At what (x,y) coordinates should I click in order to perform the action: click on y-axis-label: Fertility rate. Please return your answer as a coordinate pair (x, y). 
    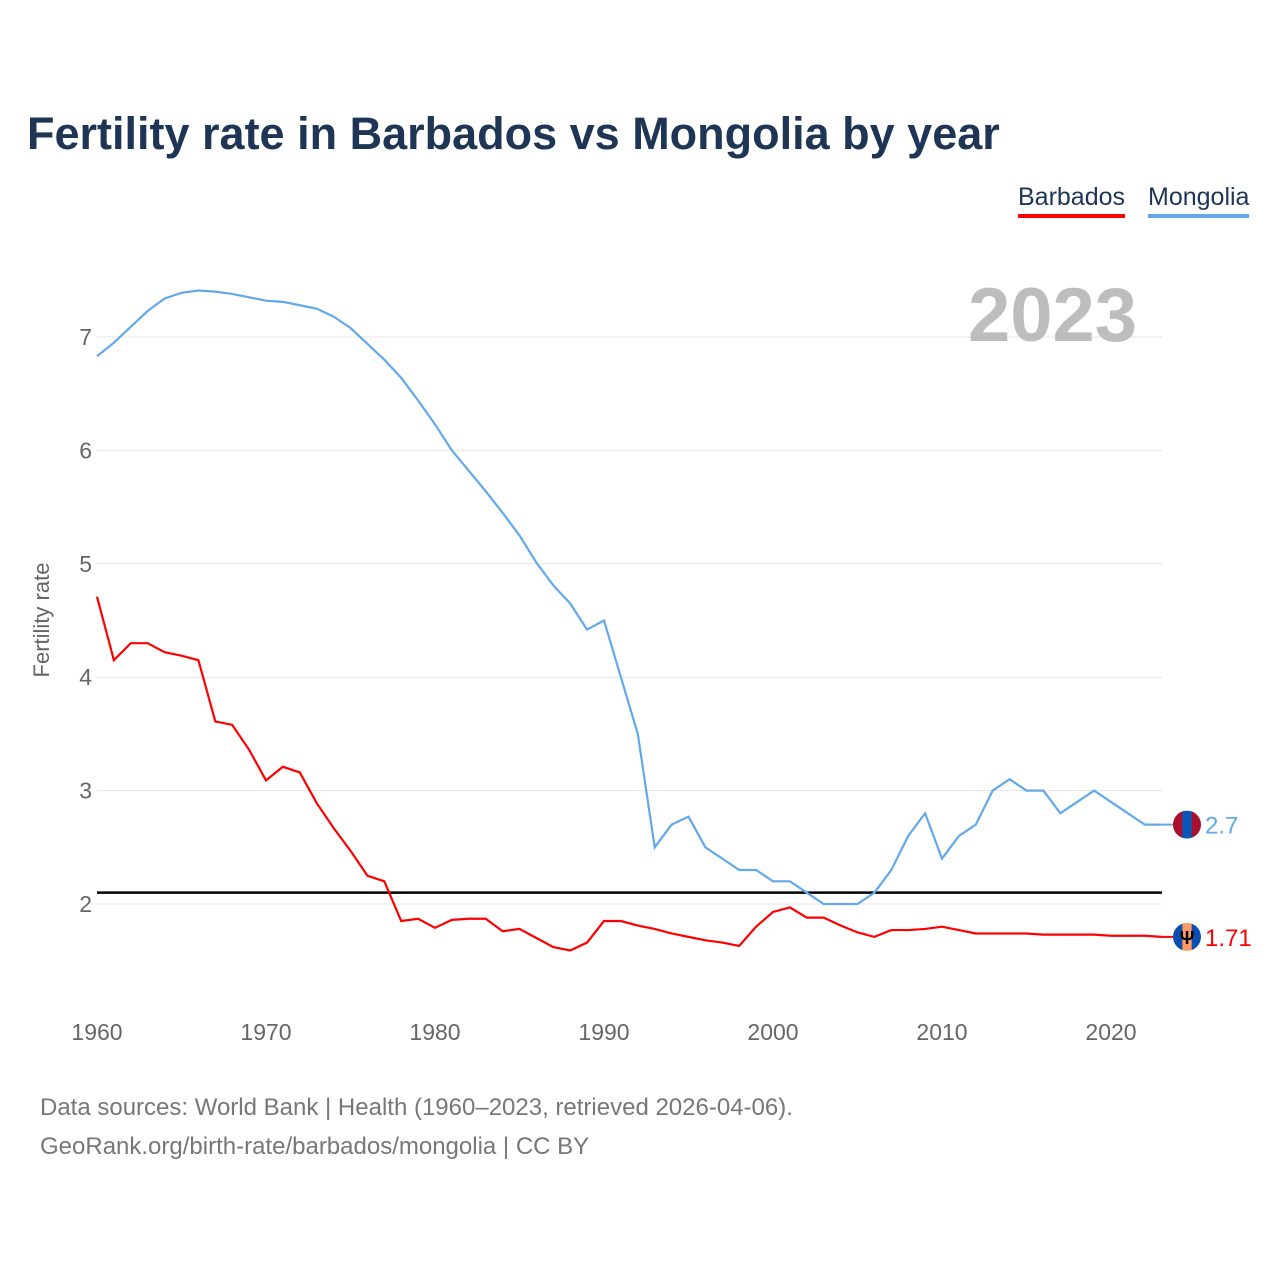
    Looking at the image, I should click on (41, 620).